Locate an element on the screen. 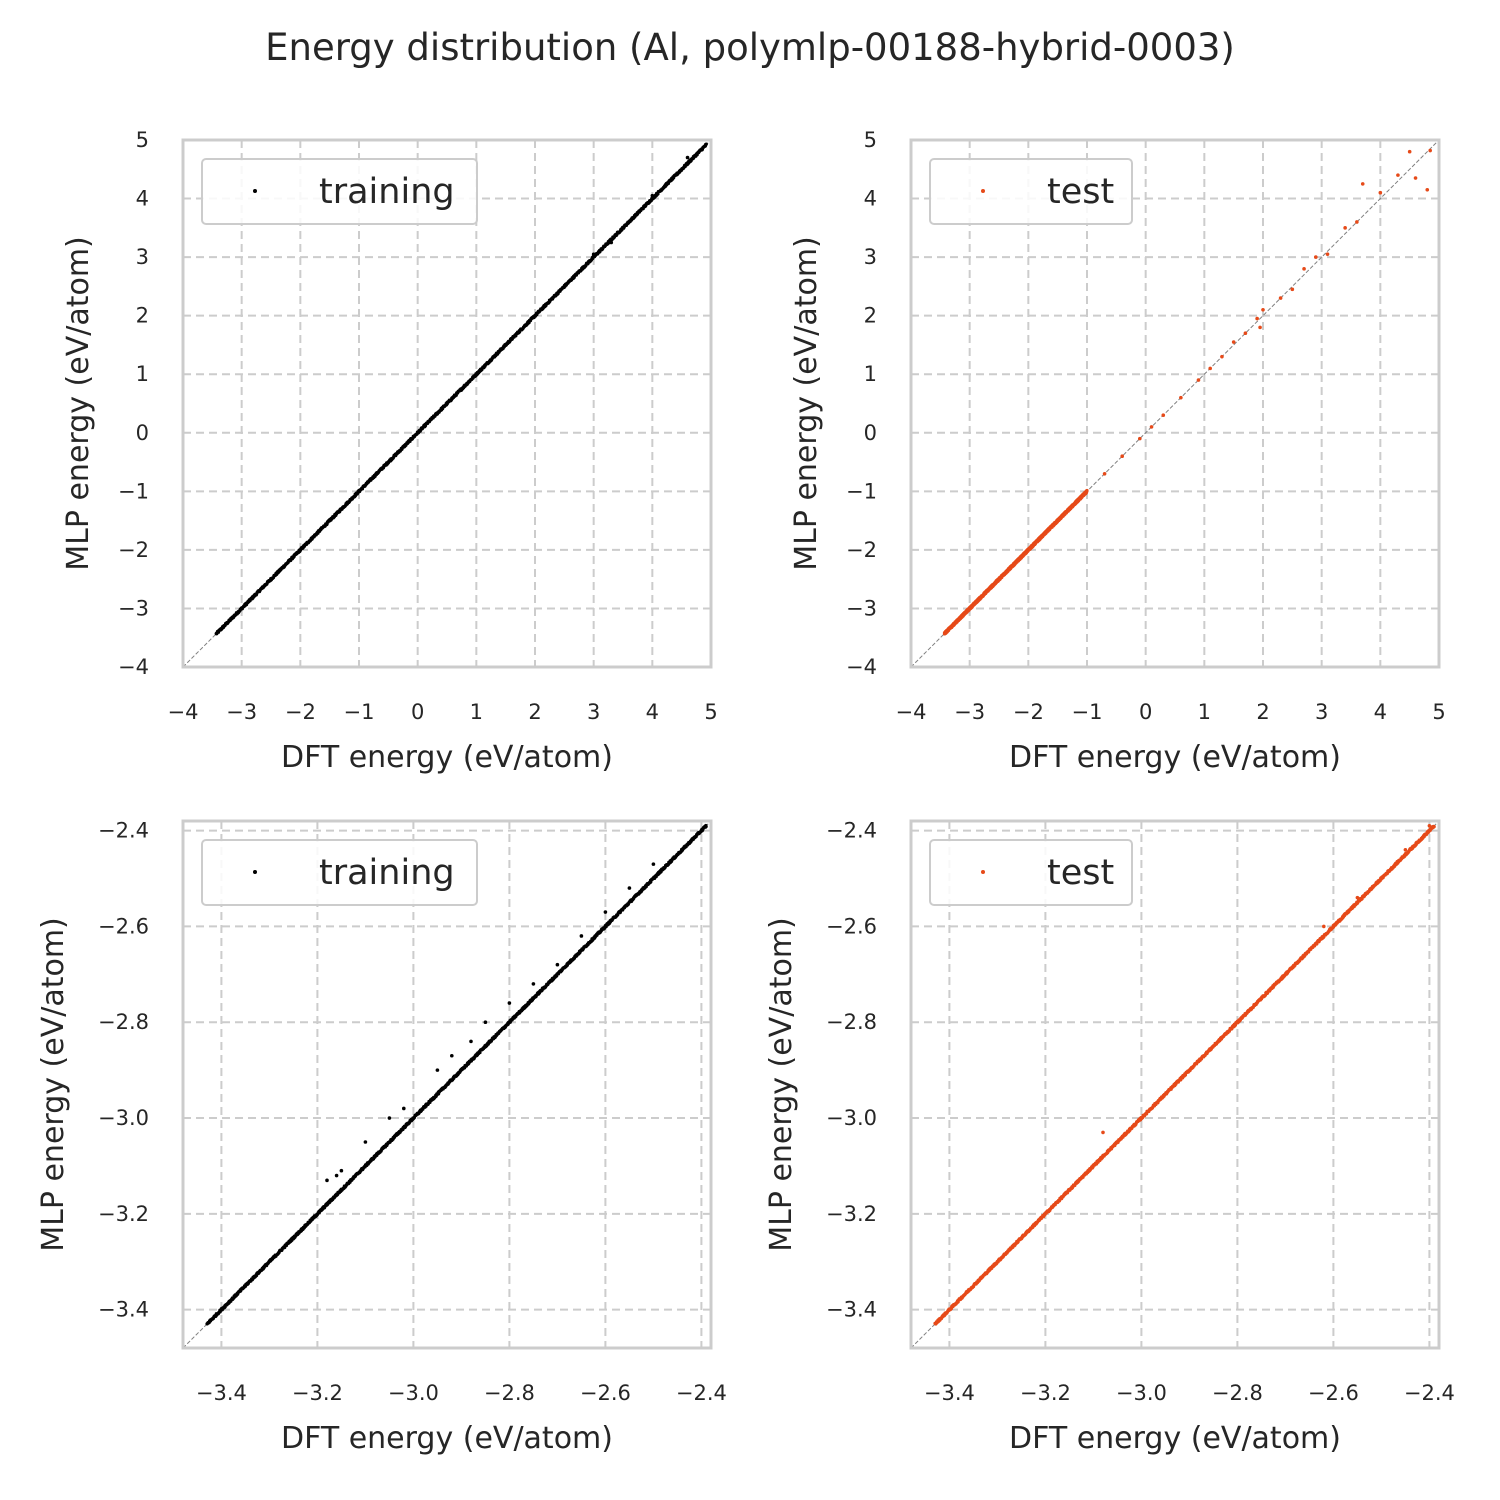 The image size is (1500, 1500). y-tick-label: −3 is located at coordinates (861, 608).